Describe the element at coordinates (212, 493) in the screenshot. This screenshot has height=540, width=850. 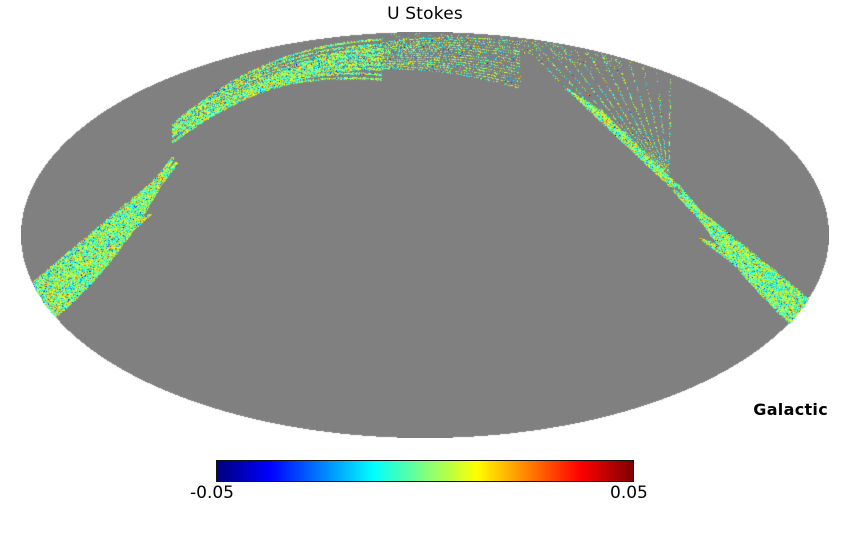
I see `colorbar-min-label: -0.05` at that location.